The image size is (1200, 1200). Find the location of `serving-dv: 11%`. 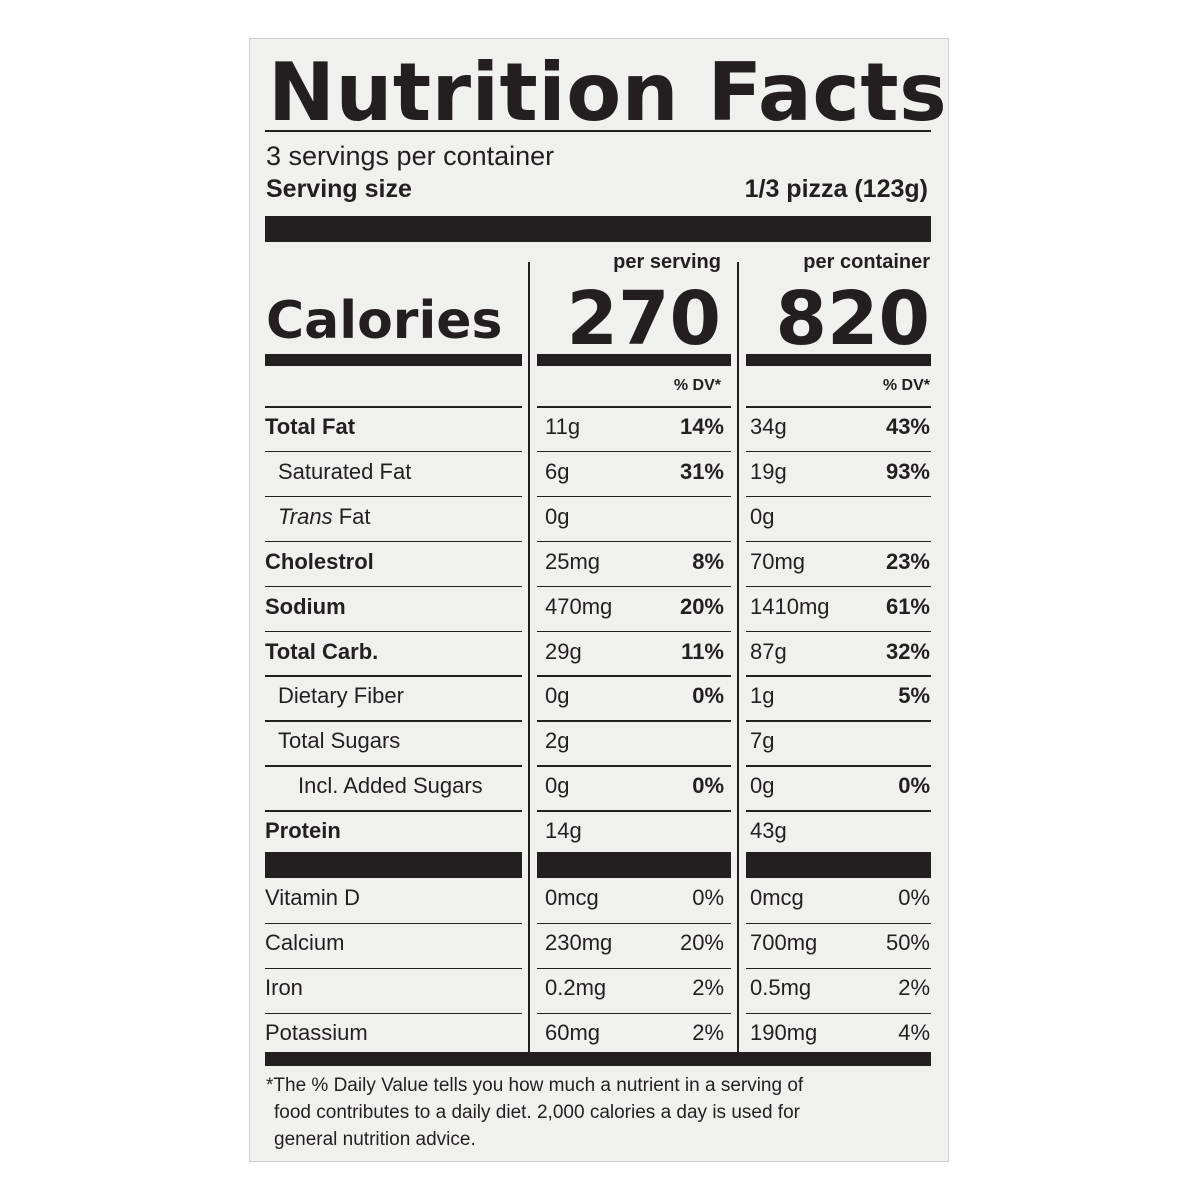

serving-dv: 11% is located at coordinates (702, 651).